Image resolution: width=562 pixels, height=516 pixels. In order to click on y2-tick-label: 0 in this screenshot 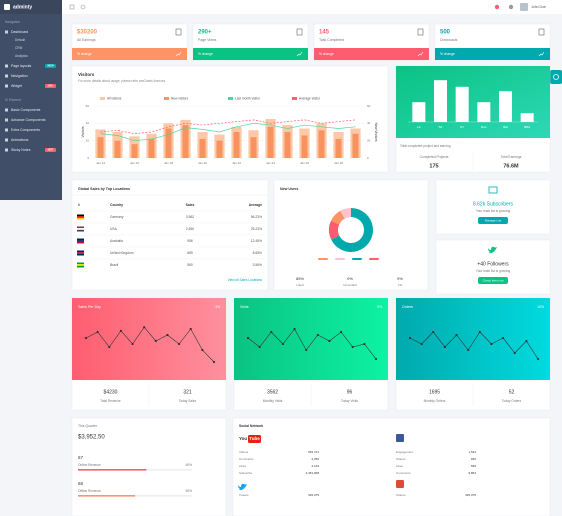, I will do `click(368, 158)`.